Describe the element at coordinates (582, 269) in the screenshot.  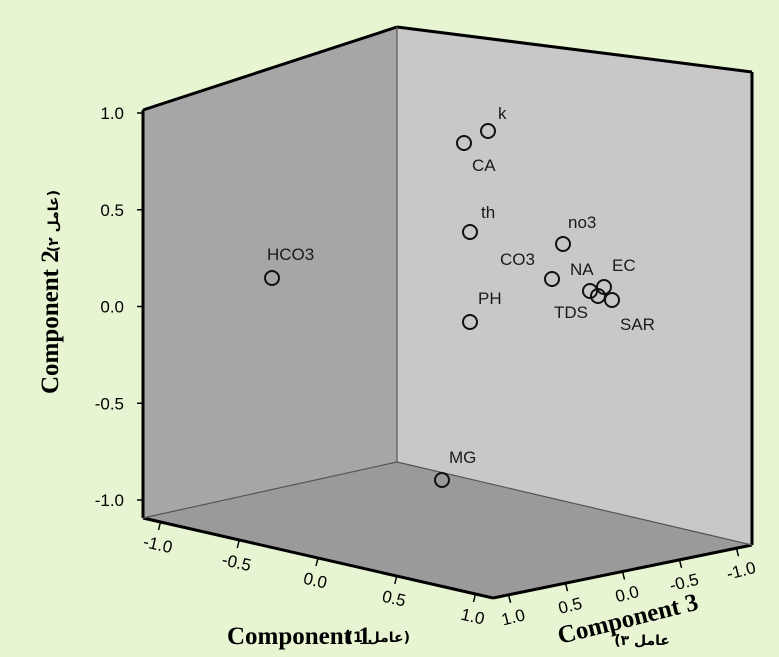
I see `point-label-na: NA` at that location.